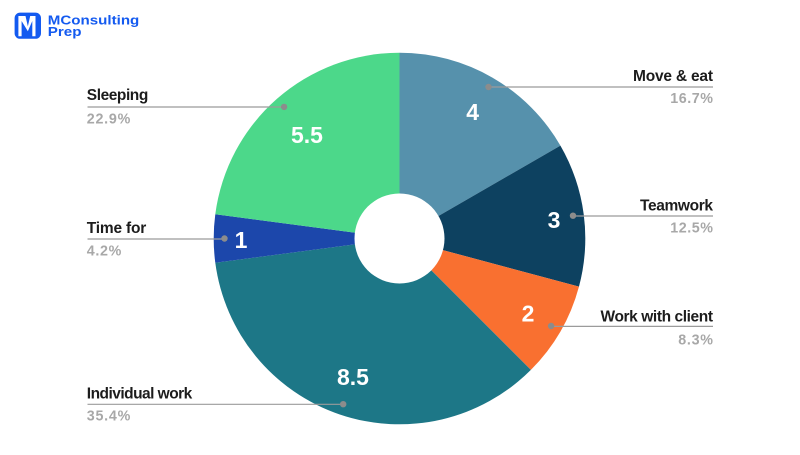  I want to click on svg-text: 8.5, so click(353, 377).